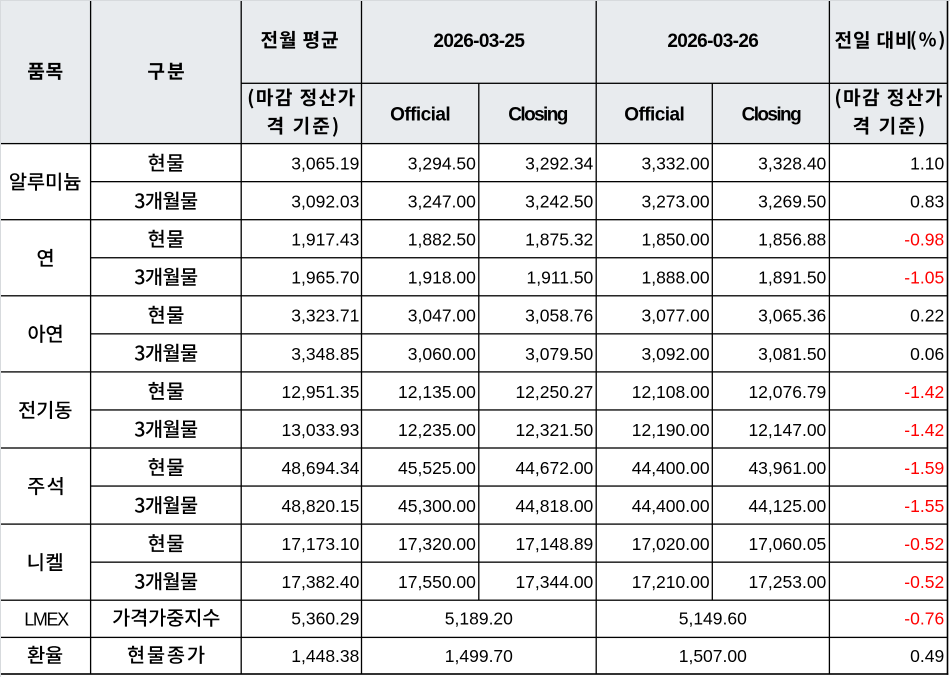 This screenshot has width=950, height=677. I want to click on svg-text: 17,060.05, so click(787, 544).